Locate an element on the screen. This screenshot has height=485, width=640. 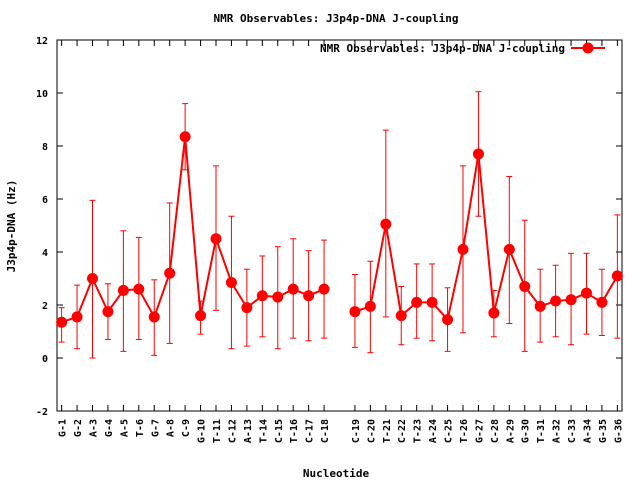
x-tick-label: G-1 is located at coordinates (63, 428).